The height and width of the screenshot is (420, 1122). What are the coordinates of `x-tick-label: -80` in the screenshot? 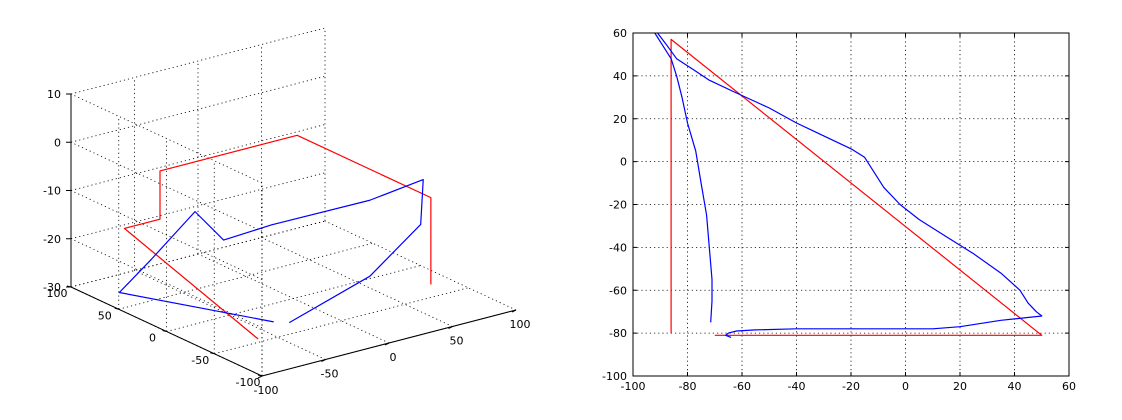 It's located at (688, 386).